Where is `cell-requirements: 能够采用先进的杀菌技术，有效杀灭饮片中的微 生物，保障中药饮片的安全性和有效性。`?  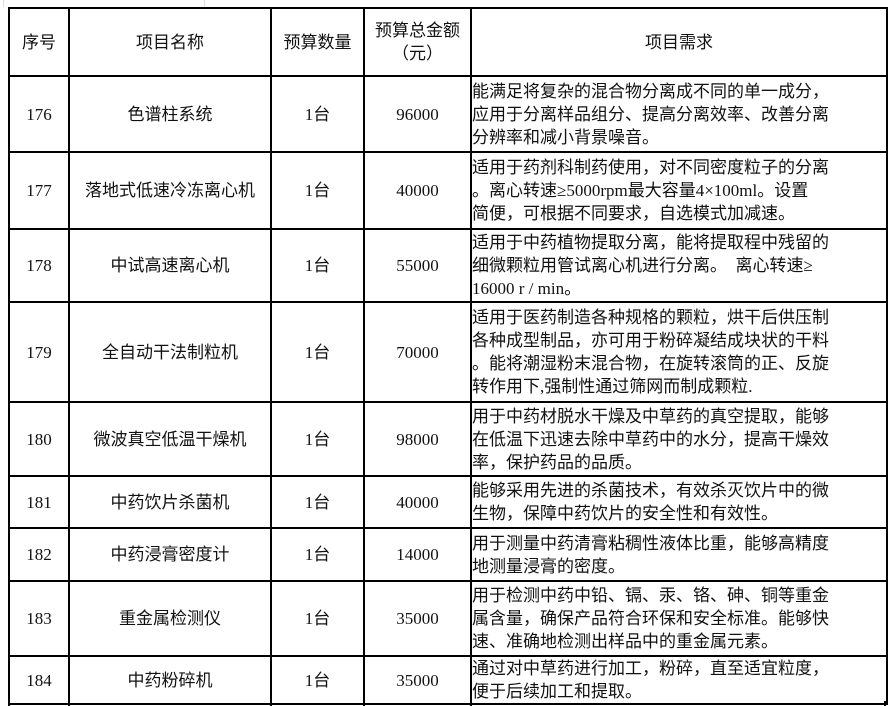
cell-requirements: 能够采用先进的杀菌技术，有效杀灭饮片中的微 生物，保障中药饮片的安全性和有效性。 is located at coordinates (679, 502).